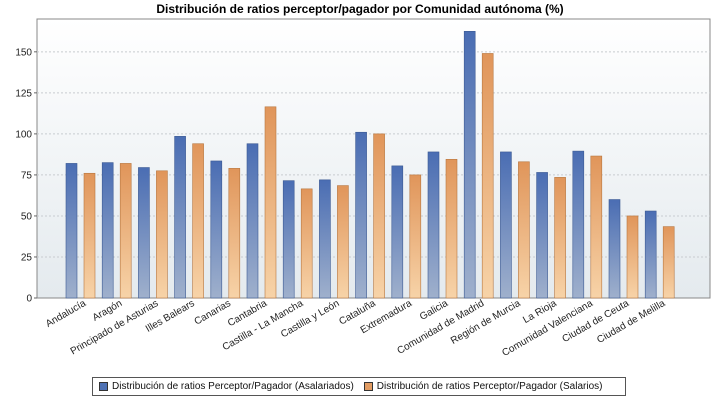  I want to click on y-tick-label: 125, so click(23, 93).